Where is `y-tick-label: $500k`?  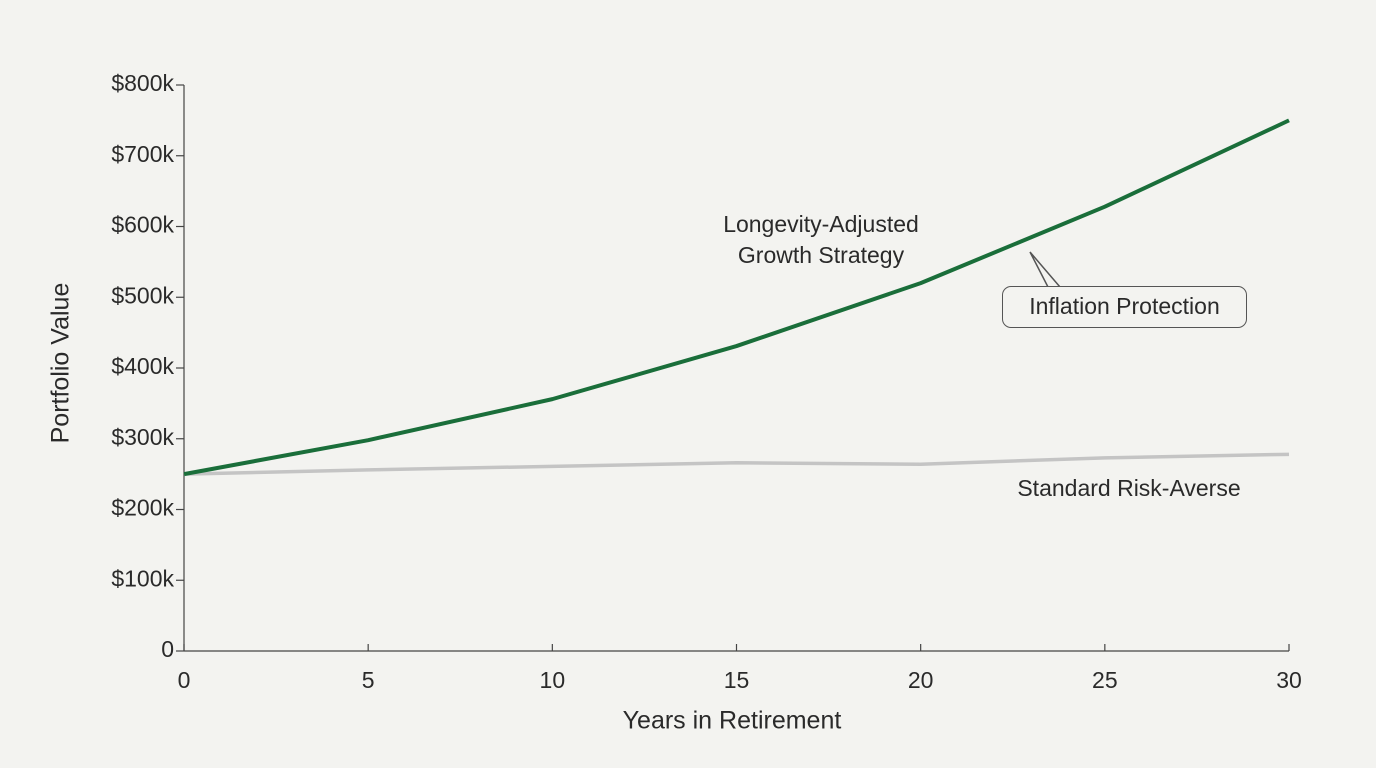 y-tick-label: $500k is located at coordinates (142, 295).